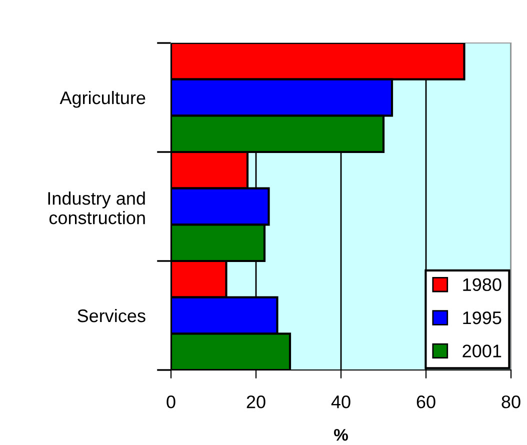  Describe the element at coordinates (256, 401) in the screenshot. I see `x-tick-label: 20` at that location.